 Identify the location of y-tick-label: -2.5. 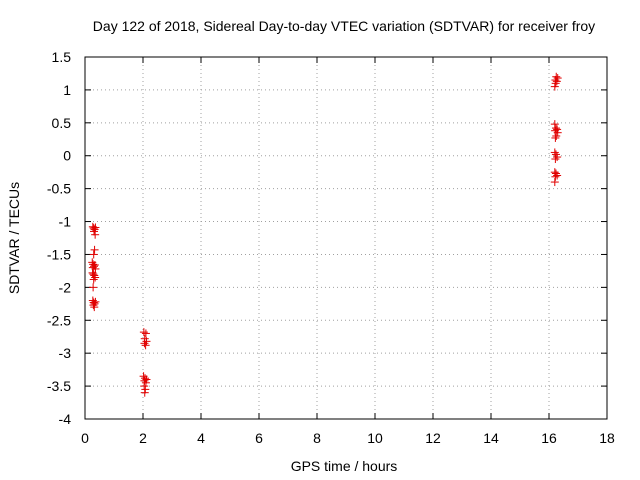
(59, 320).